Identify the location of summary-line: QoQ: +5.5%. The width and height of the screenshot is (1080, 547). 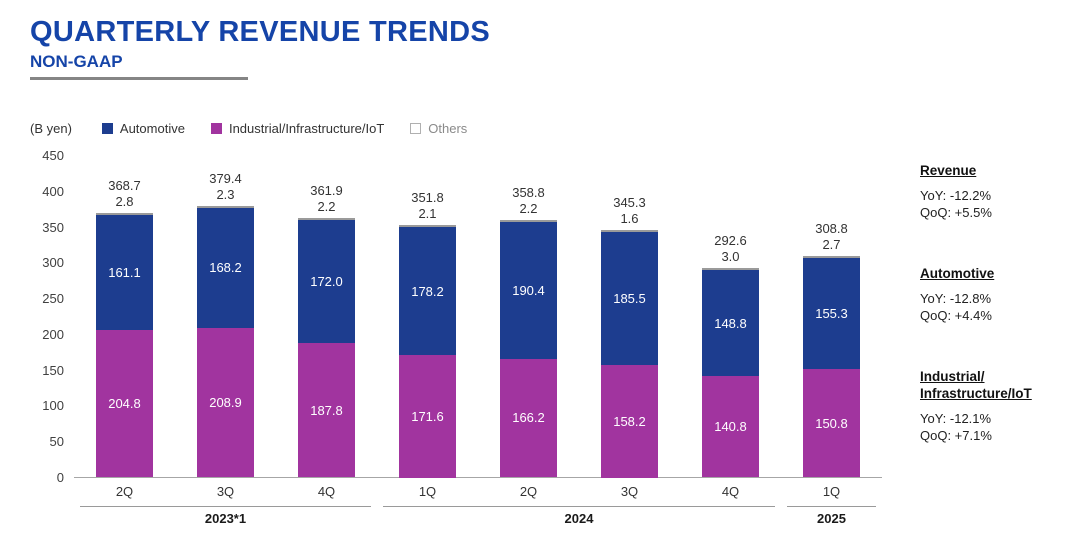
(956, 212).